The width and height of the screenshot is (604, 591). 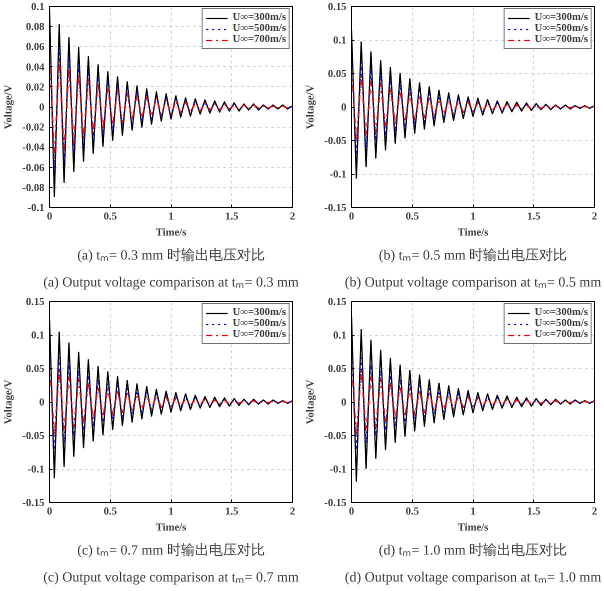 I want to click on text: (a) Output voltage comparison at tₘ= 0.3 mm, so click(x=171, y=283).